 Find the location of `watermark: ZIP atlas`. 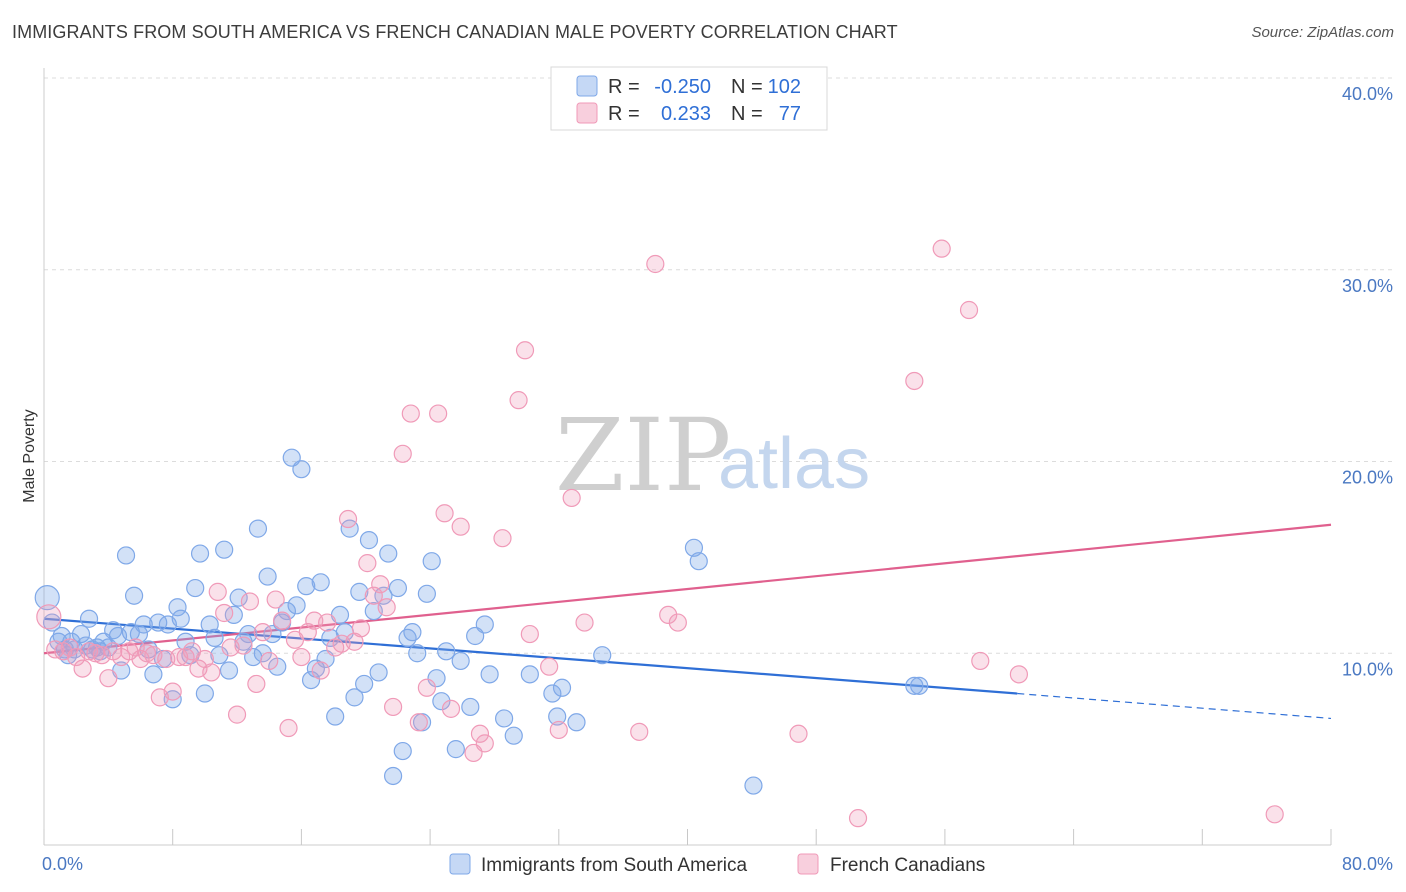

watermark: ZIP atlas is located at coordinates (712, 455).